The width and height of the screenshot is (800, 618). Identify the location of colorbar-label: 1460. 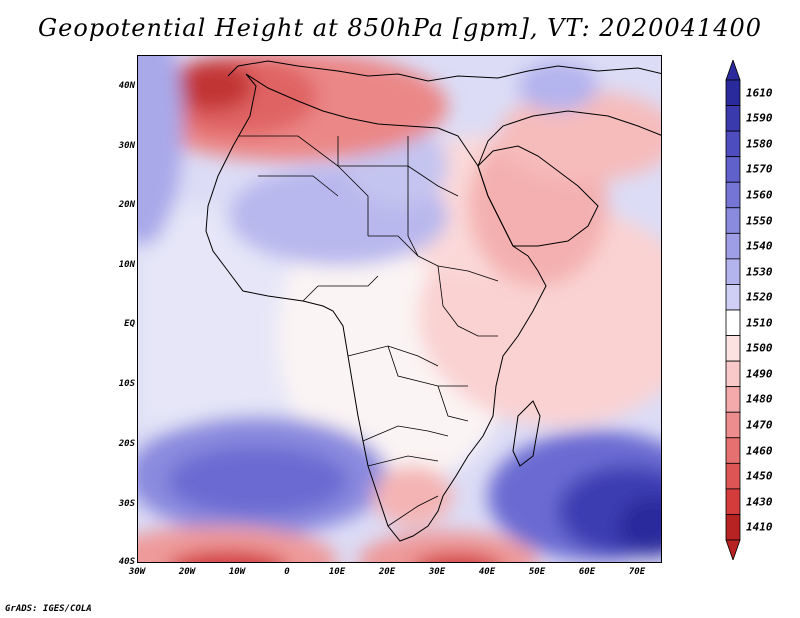
(759, 451).